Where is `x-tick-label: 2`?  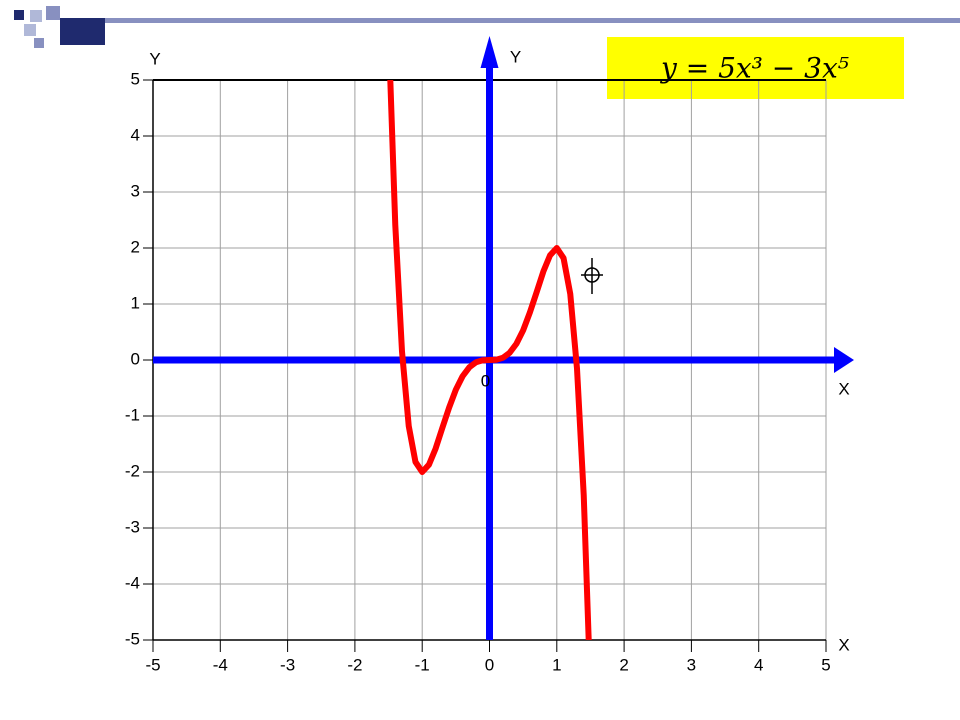 x-tick-label: 2 is located at coordinates (623, 664).